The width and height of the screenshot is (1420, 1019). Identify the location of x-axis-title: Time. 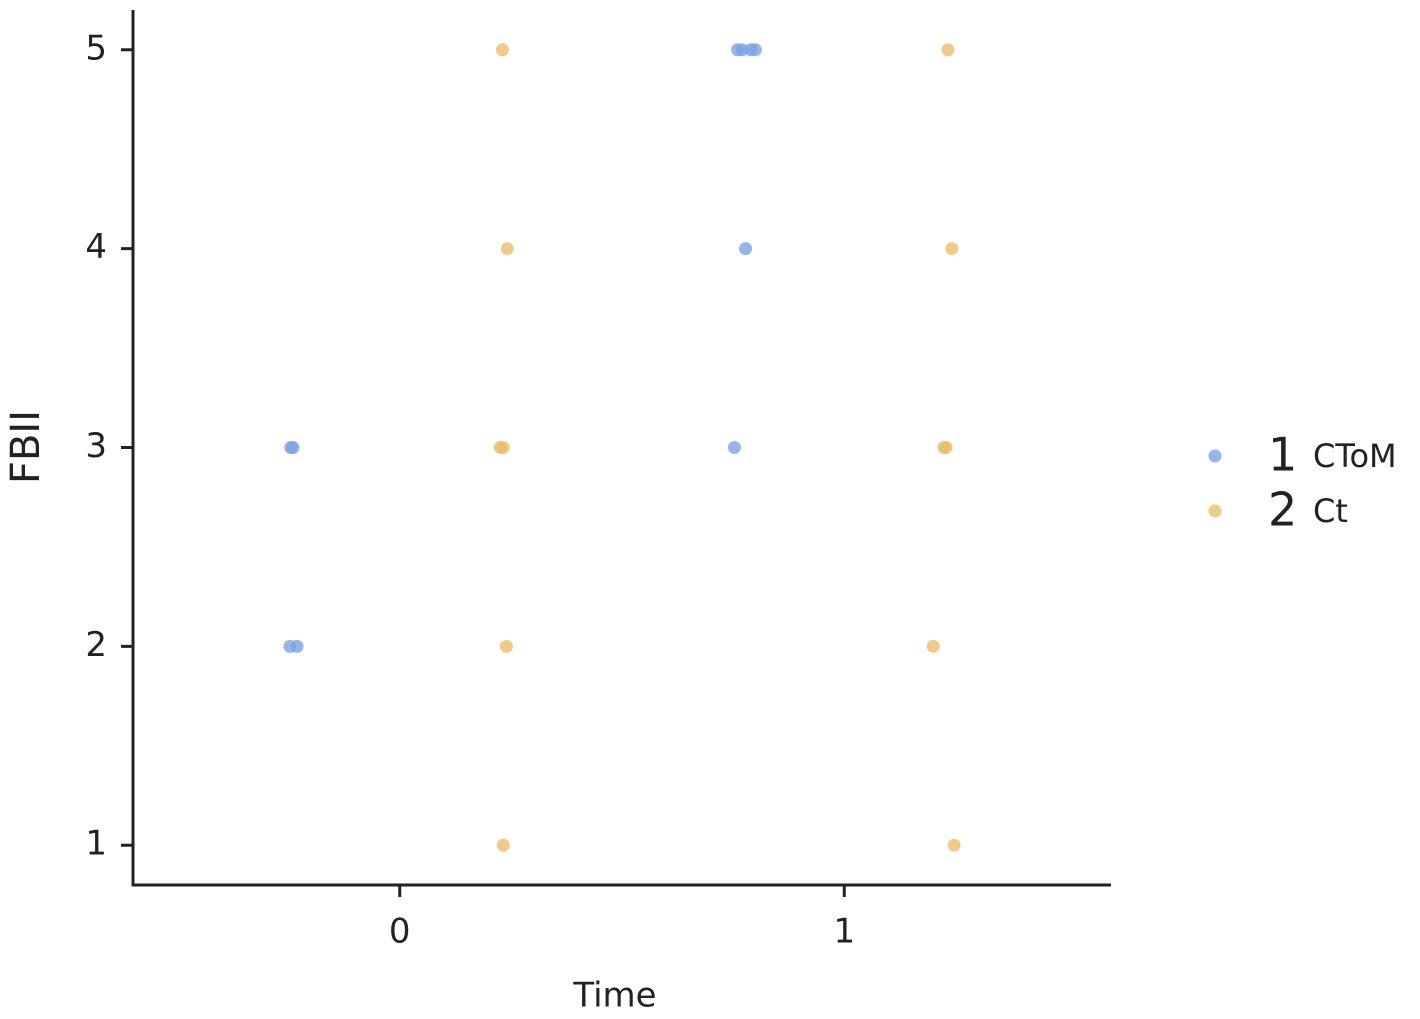
(614, 996).